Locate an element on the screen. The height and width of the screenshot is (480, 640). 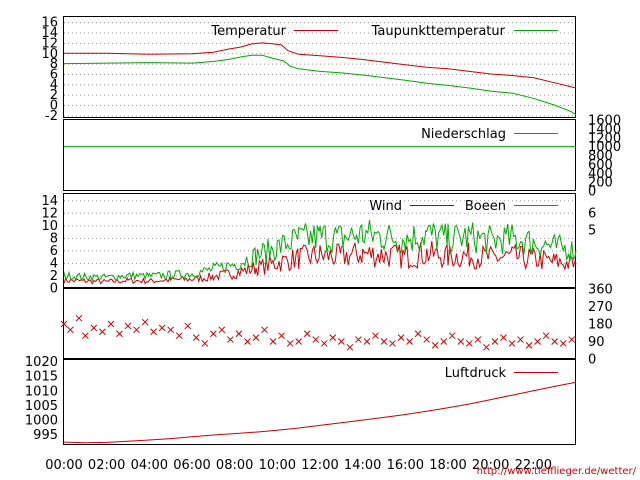
series-boeen is located at coordinates (320, 250).